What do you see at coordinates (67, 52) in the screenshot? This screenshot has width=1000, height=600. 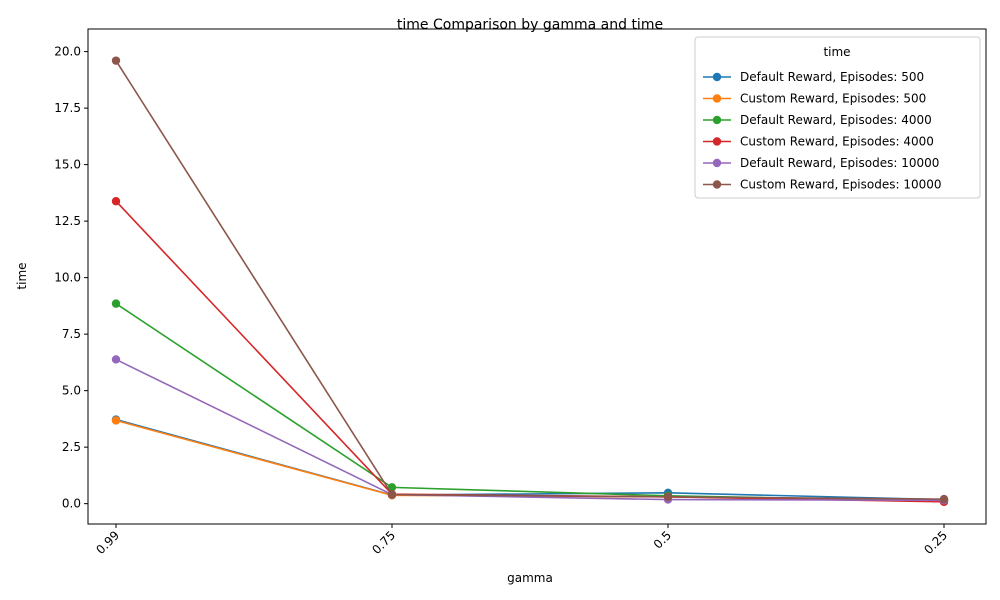 I see `y-tick-label: 20.0` at bounding box center [67, 52].